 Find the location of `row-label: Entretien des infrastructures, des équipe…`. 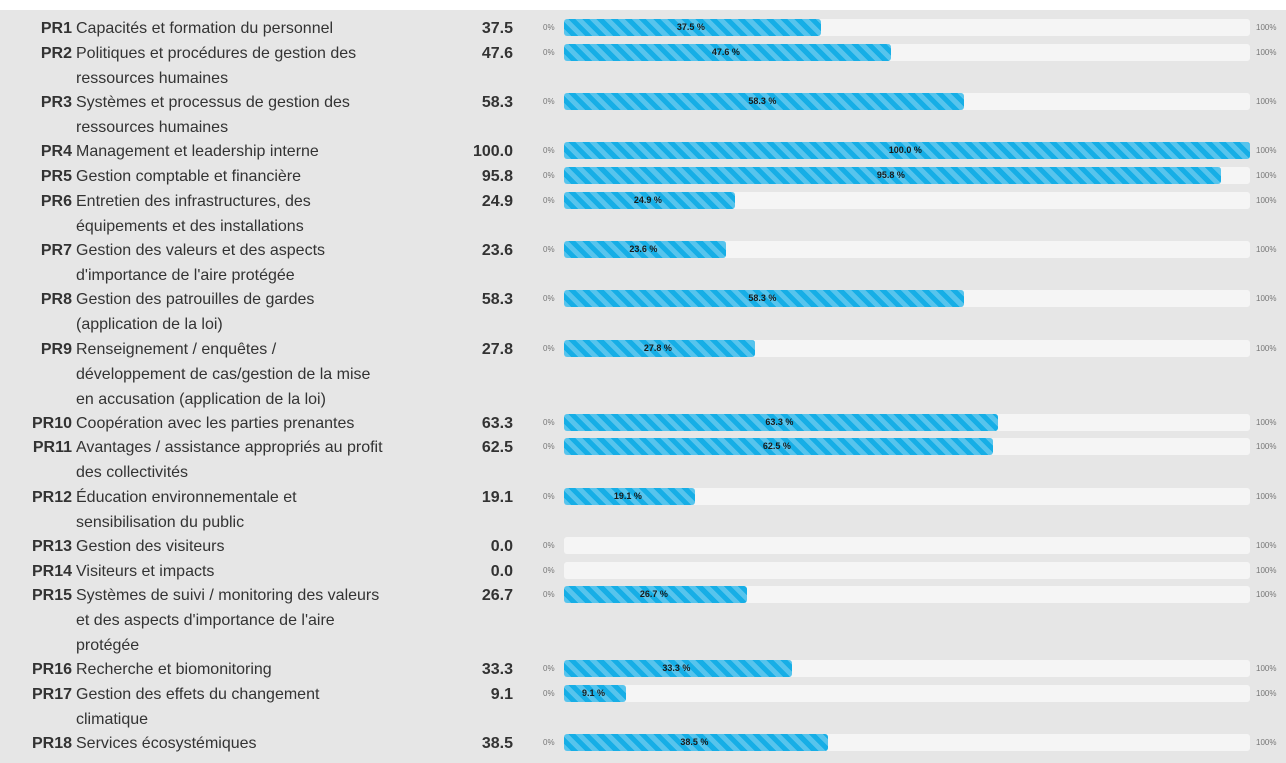

row-label: Entretien des infrastructures, des équipe… is located at coordinates (266, 214).